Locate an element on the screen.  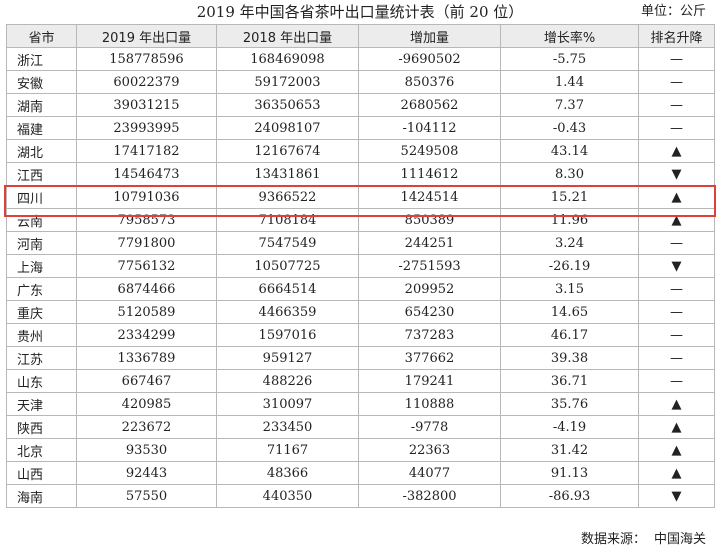
cell-province: 天津 is located at coordinates (41, 404).